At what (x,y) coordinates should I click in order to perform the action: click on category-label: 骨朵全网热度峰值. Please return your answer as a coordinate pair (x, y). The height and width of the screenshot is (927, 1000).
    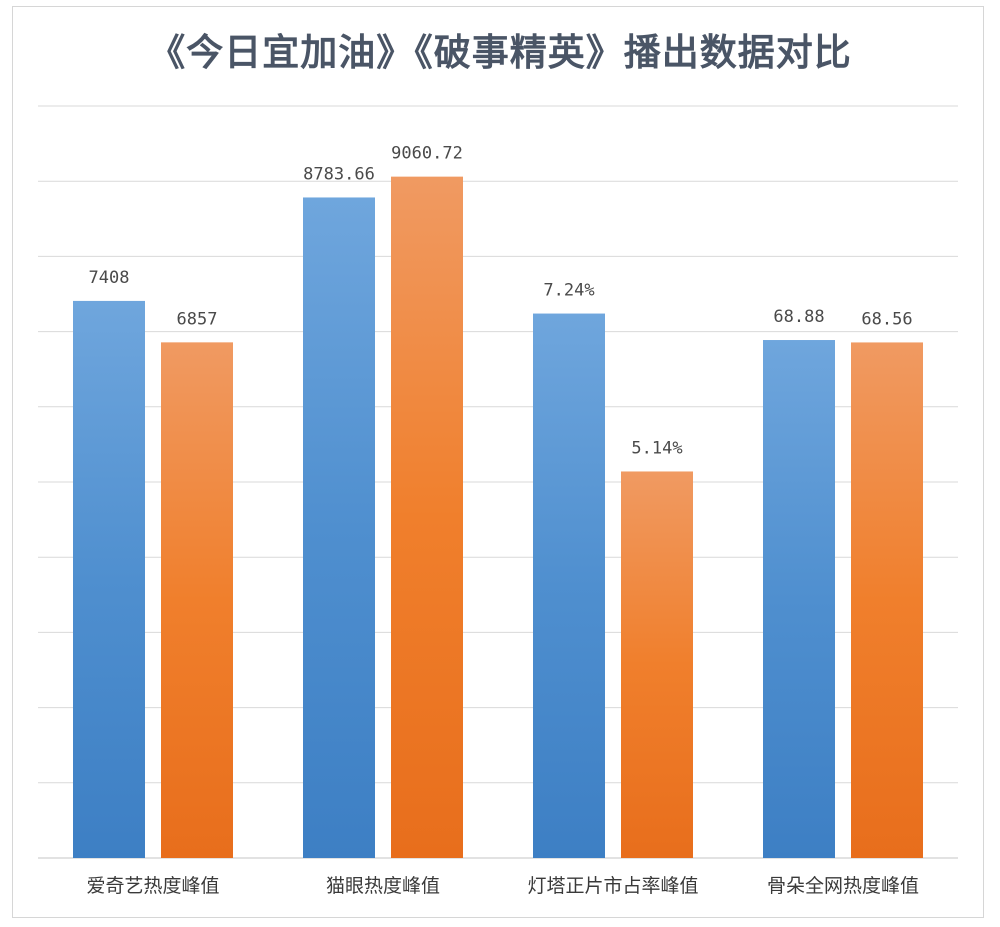
    Looking at the image, I should click on (843, 886).